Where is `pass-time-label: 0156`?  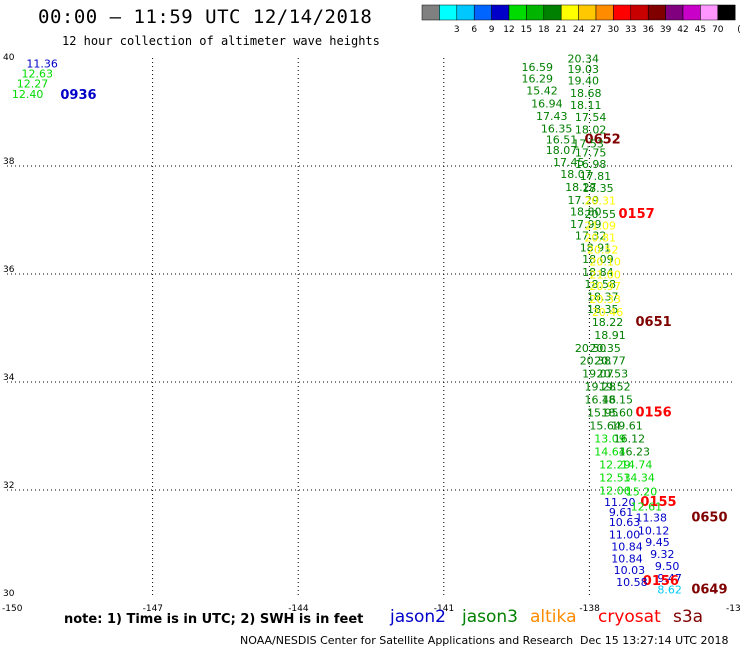
pass-time-label: 0156 is located at coordinates (661, 581).